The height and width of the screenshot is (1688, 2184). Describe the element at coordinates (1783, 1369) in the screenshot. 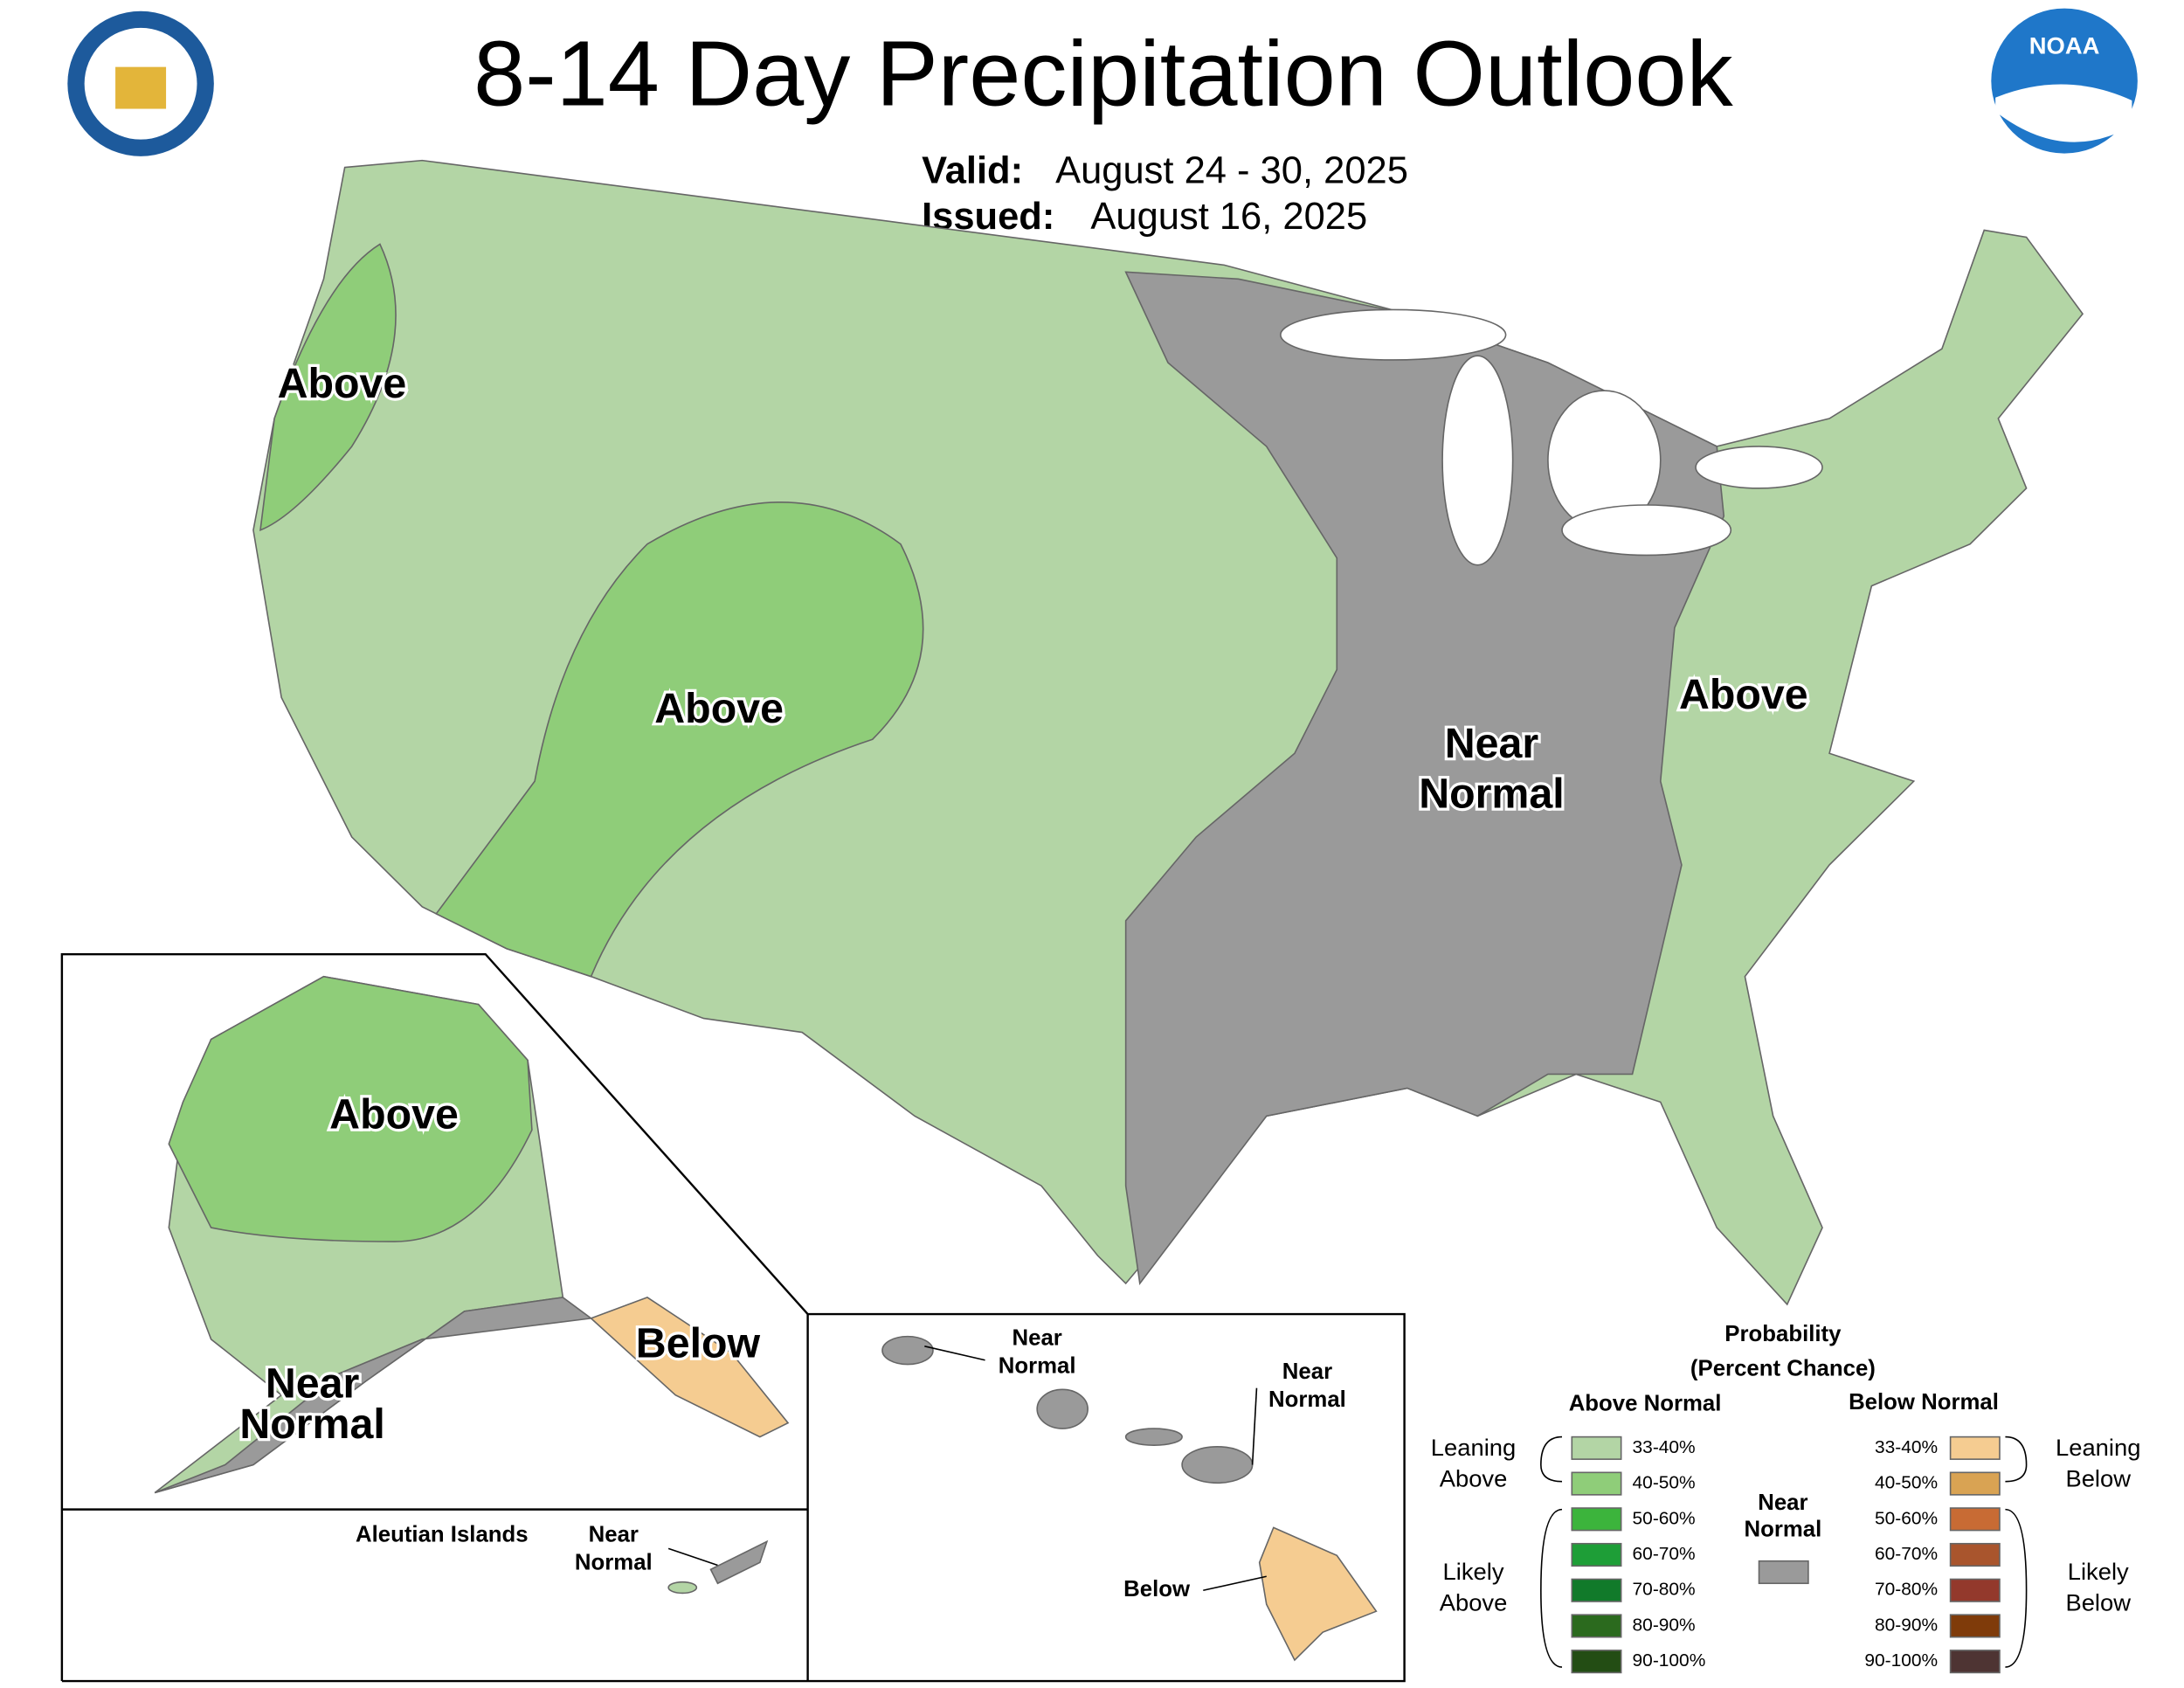

I see `legend-subtitle: (Percent Chance)` at that location.